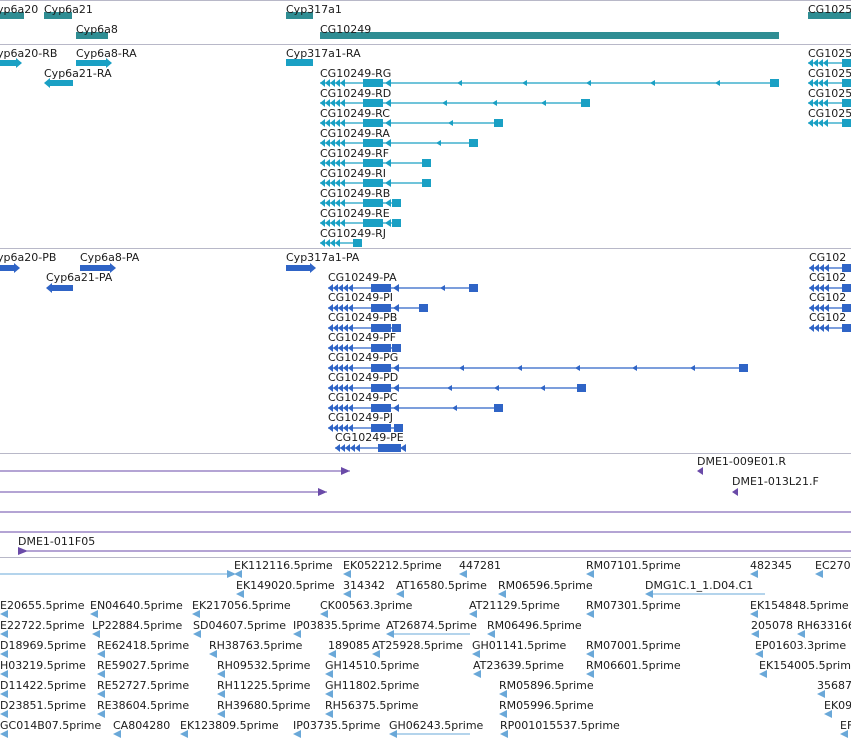  What do you see at coordinates (633, 565) in the screenshot?
I see `est-label: RM07101.5prime` at bounding box center [633, 565].